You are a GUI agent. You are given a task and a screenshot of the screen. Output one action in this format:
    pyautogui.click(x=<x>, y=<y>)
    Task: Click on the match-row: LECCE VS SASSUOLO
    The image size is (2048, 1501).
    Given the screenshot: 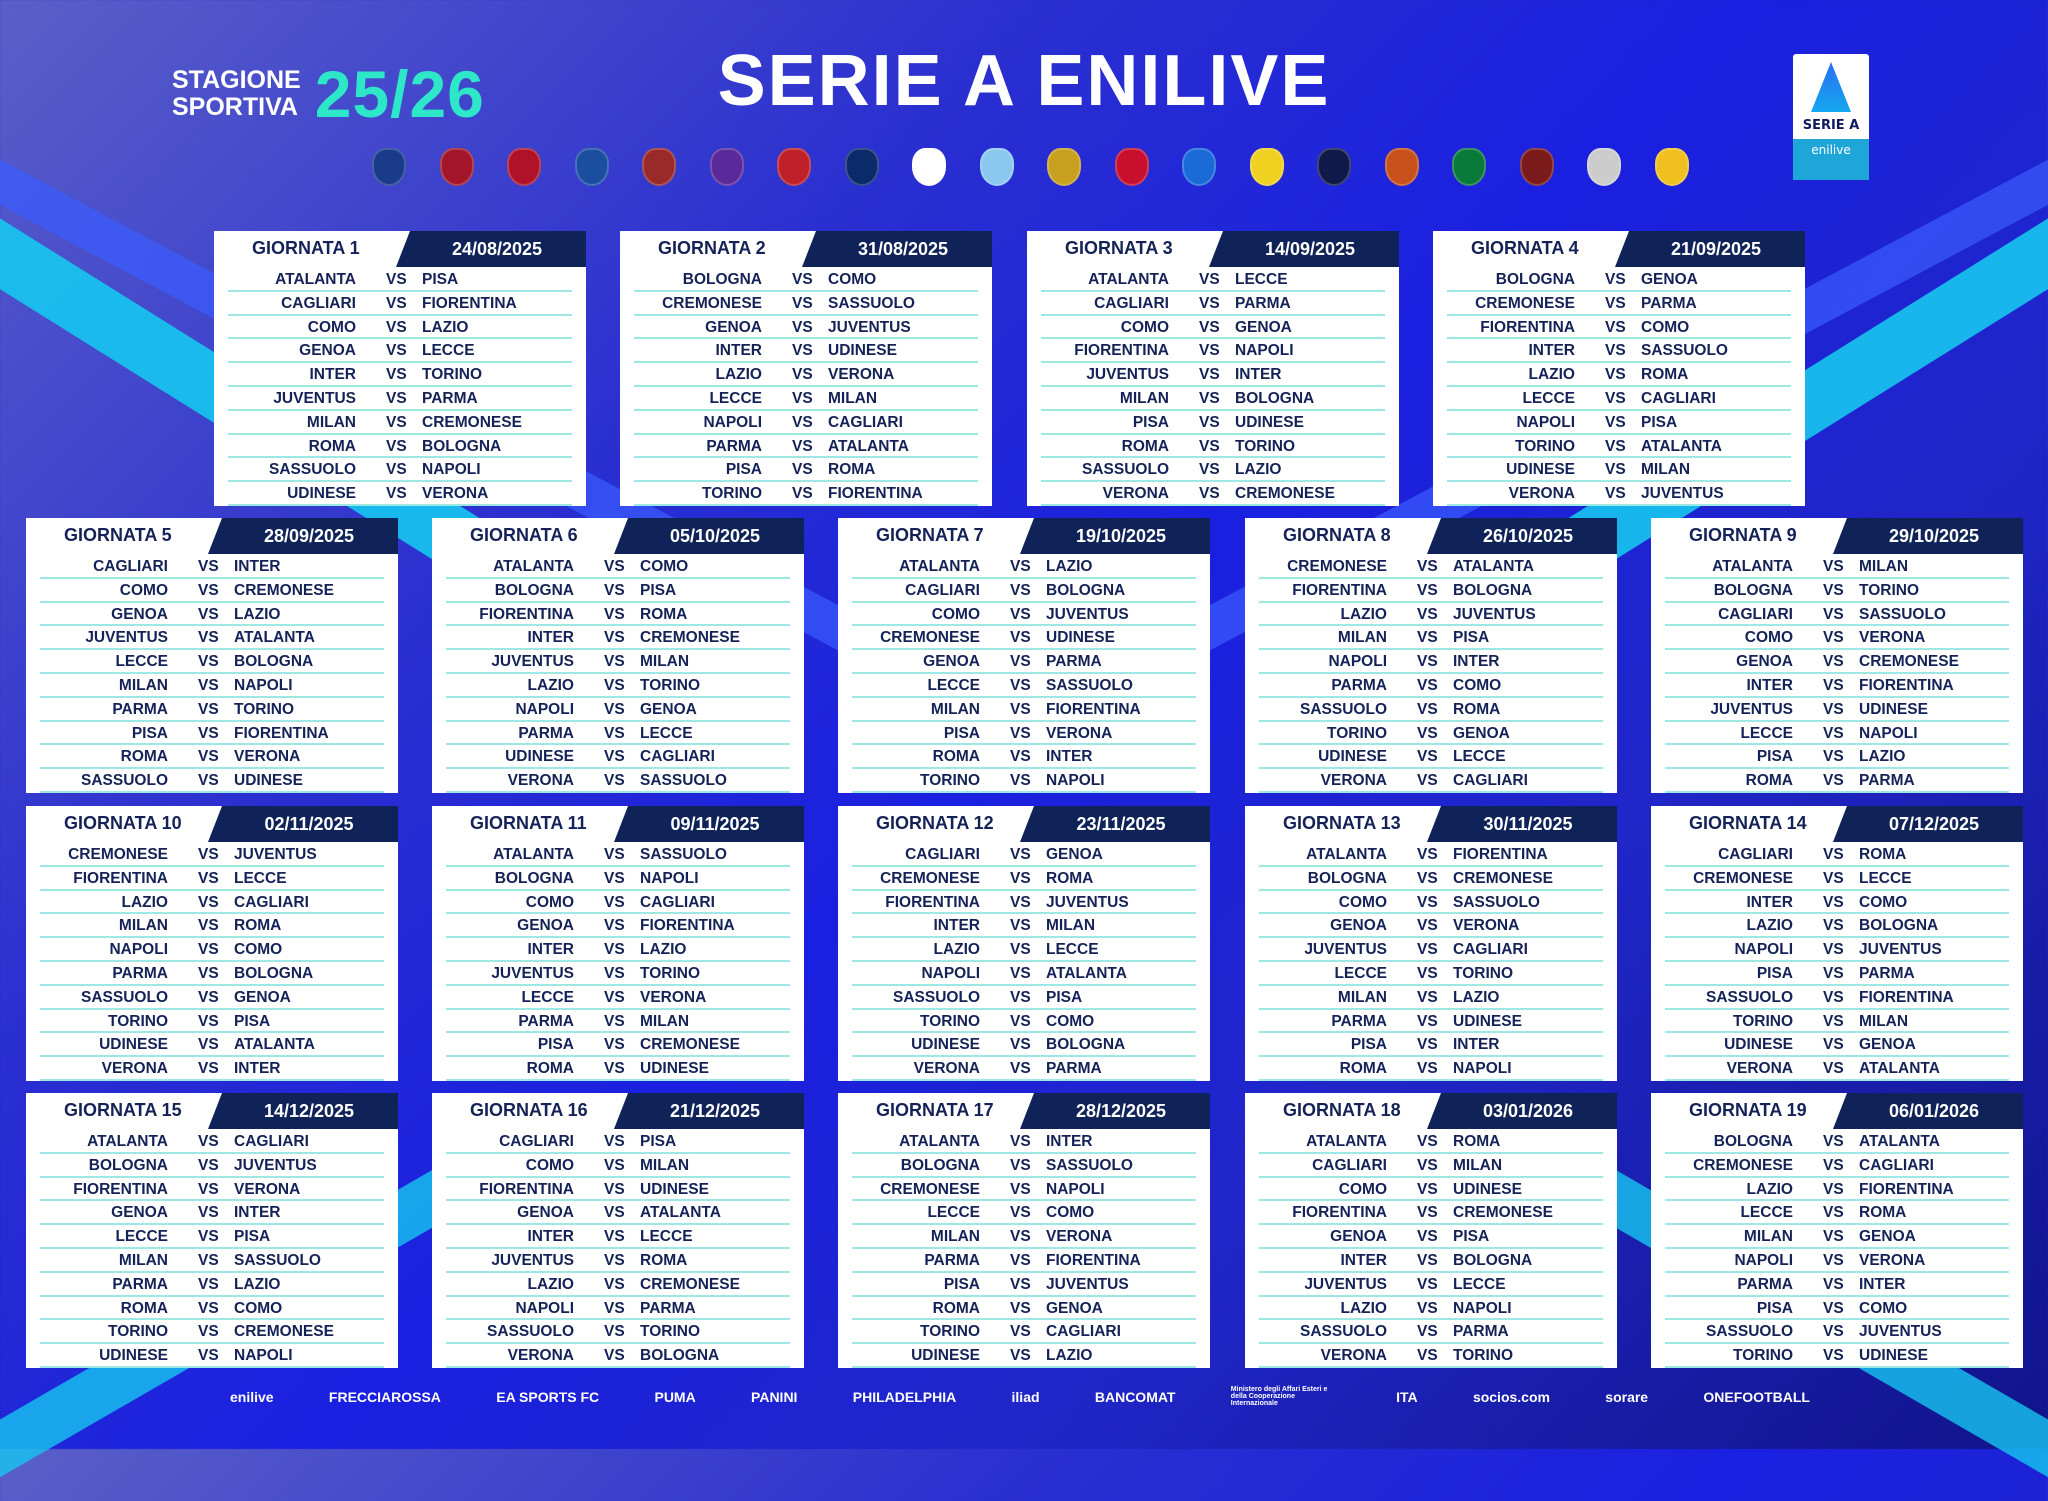 What is the action you would take?
    pyautogui.click(x=1024, y=686)
    